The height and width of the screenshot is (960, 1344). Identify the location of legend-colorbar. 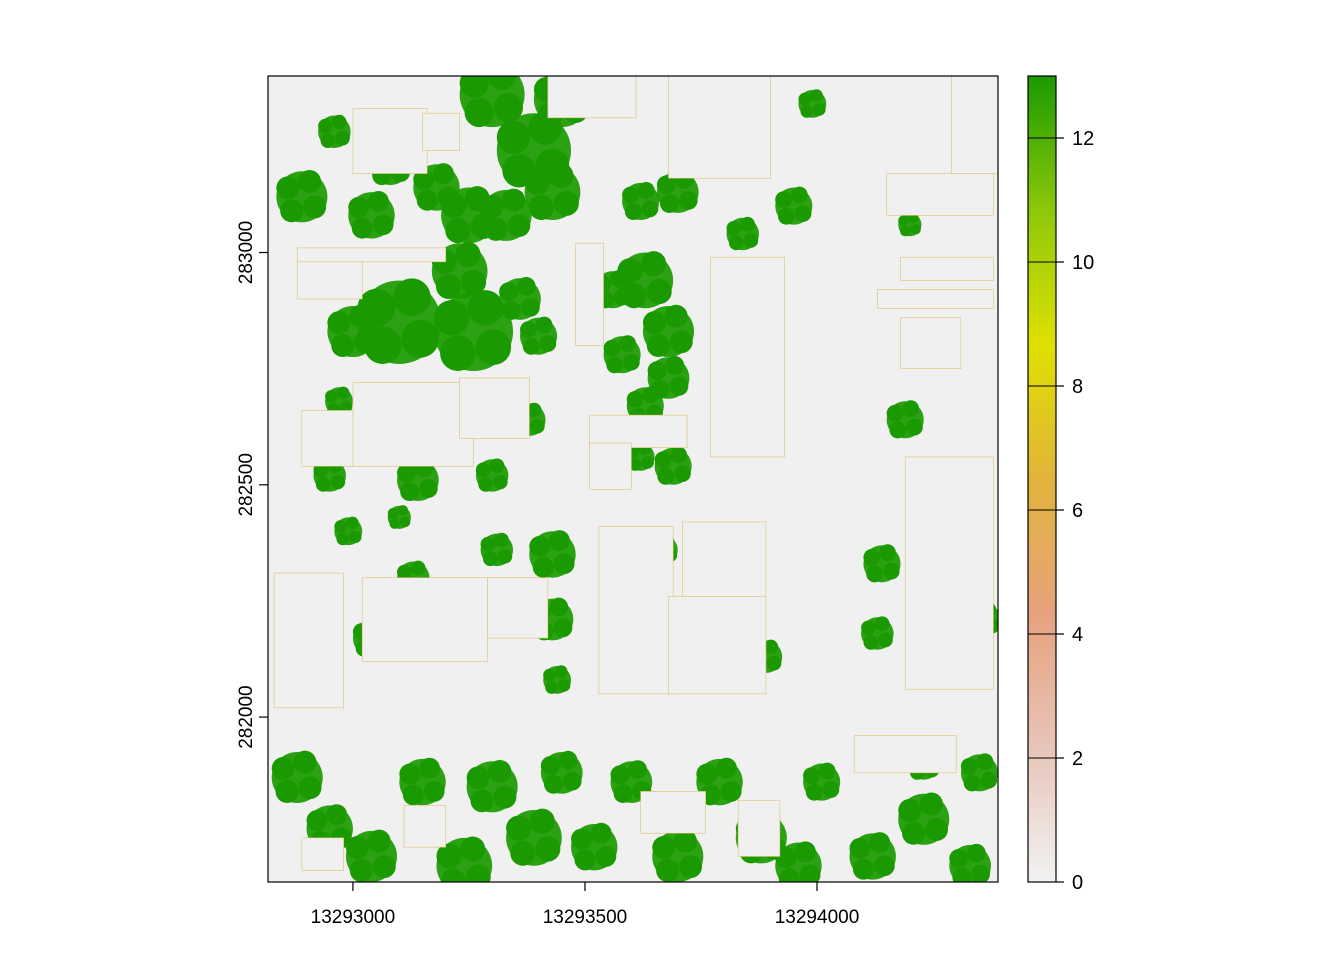
(1042, 479).